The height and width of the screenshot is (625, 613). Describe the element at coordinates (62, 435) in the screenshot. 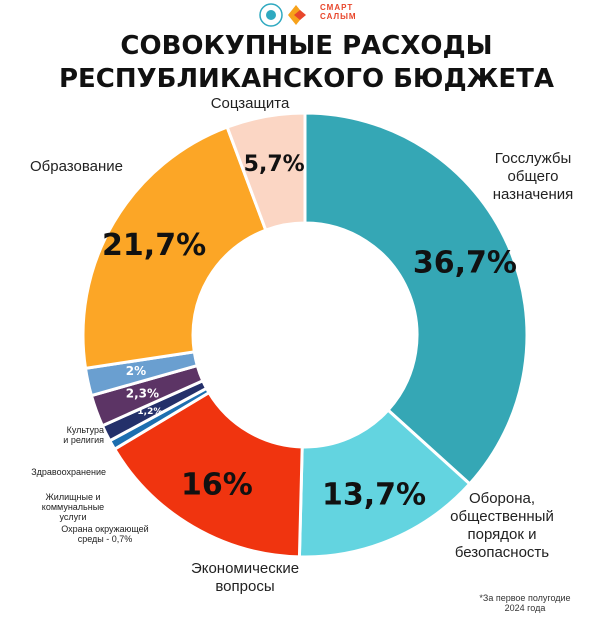

I see `label-kult: Культура и религия` at that location.